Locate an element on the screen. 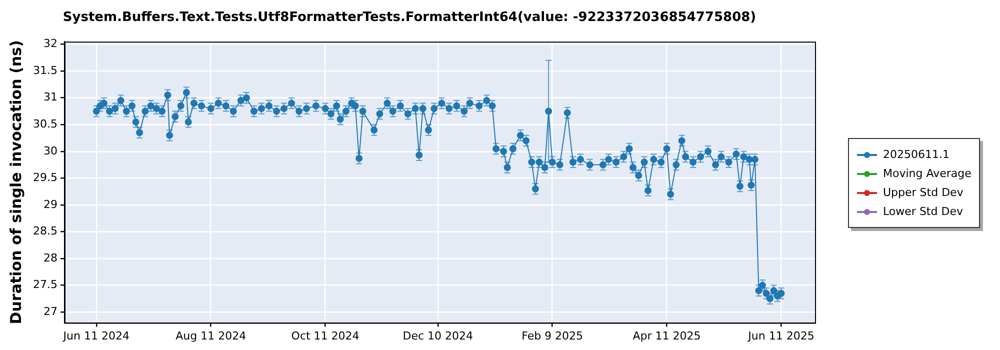  y-tick-label: 31.5 is located at coordinates (45, 70).